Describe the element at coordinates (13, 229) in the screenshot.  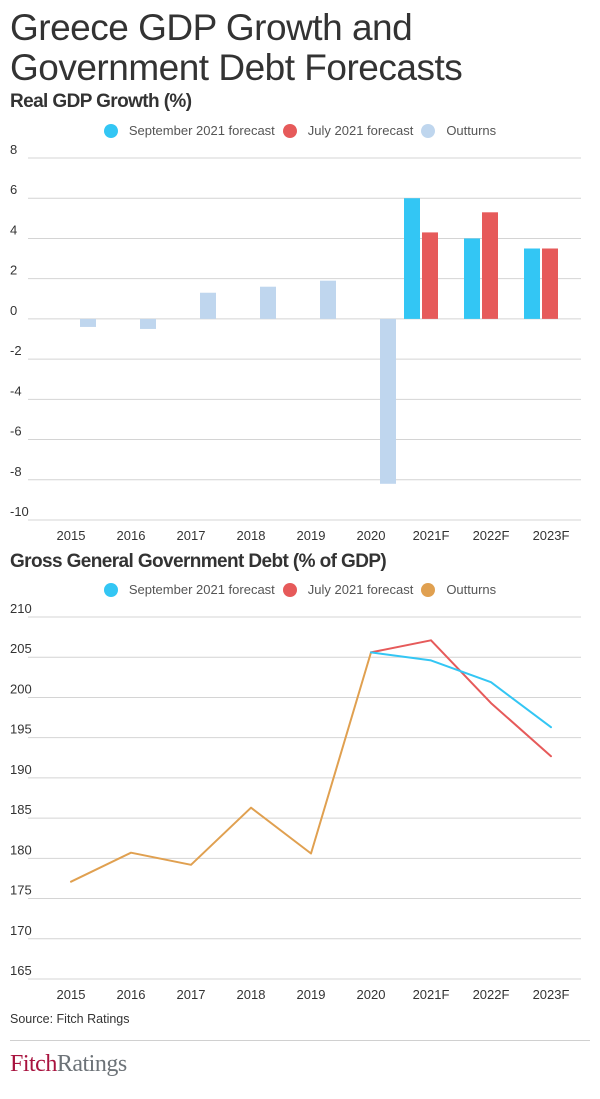
I see `y-tick-label: 4` at that location.